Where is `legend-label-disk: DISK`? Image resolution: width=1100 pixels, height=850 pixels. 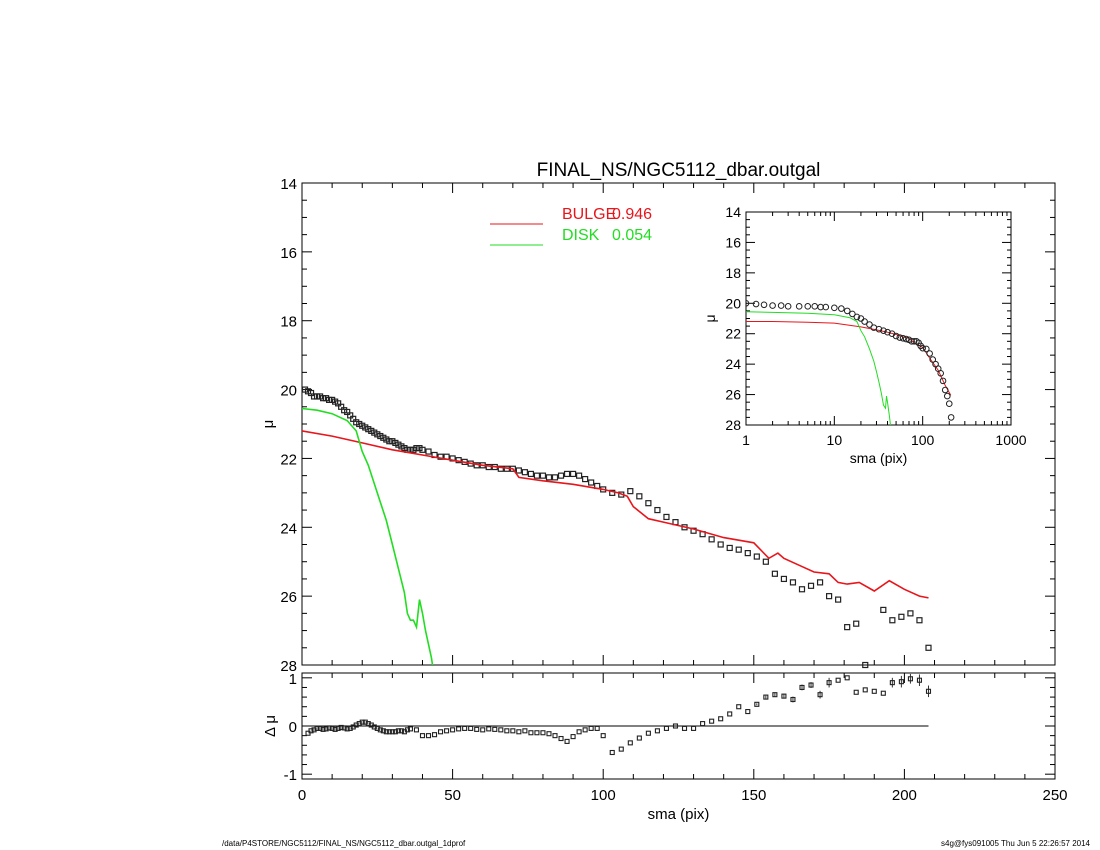 legend-label-disk: DISK is located at coordinates (581, 235).